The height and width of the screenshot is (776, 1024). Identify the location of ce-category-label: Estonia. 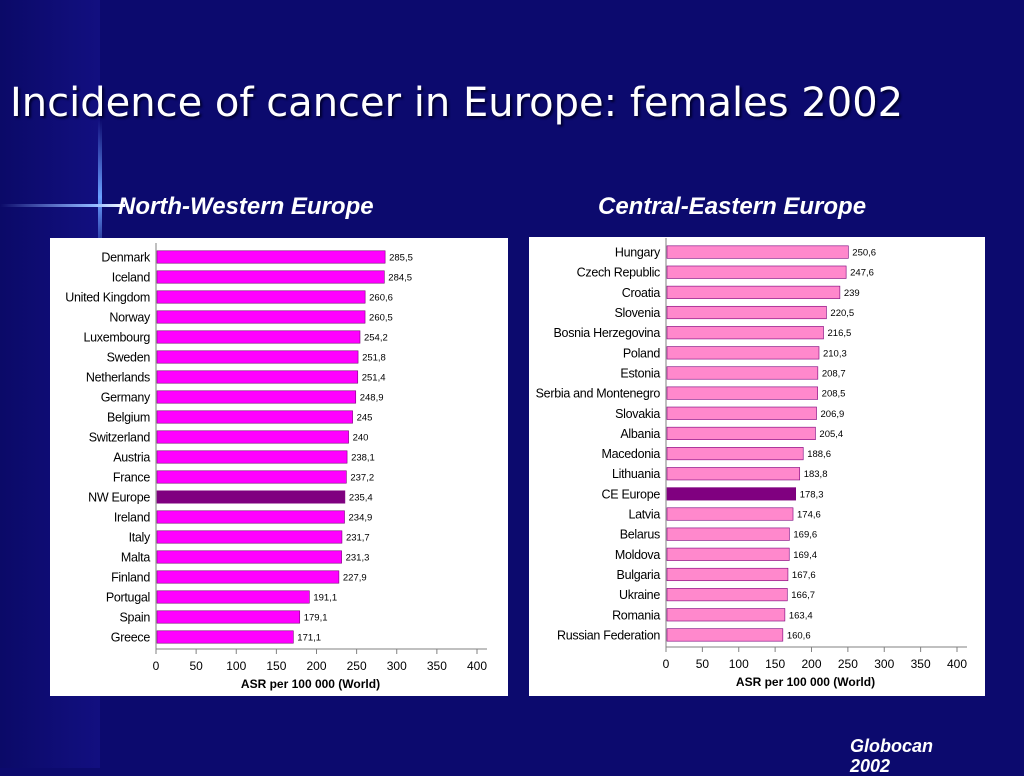
(640, 373).